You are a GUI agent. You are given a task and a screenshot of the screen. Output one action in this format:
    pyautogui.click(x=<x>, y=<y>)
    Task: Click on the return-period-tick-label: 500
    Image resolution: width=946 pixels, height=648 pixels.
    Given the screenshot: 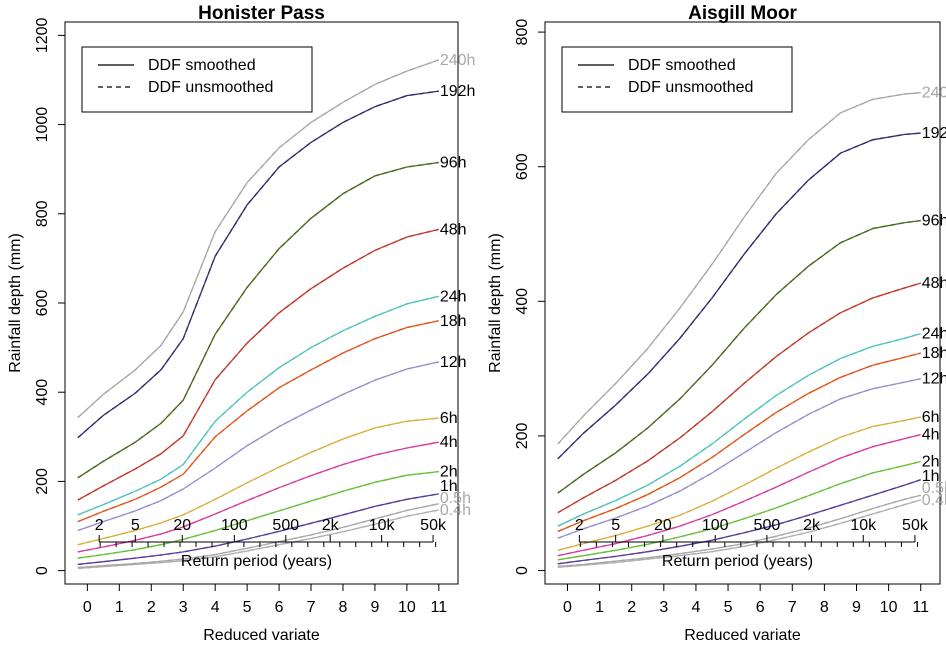 What is the action you would take?
    pyautogui.click(x=767, y=525)
    